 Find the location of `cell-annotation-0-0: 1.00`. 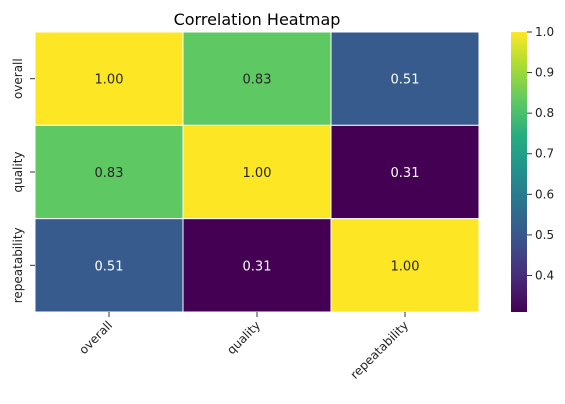

cell-annotation-0-0: 1.00 is located at coordinates (109, 80).